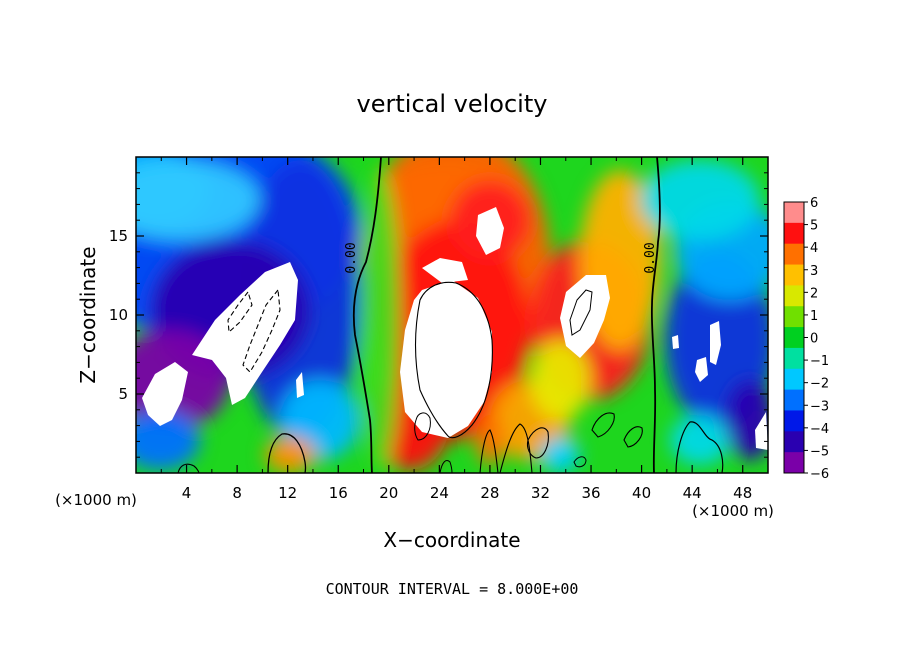 The height and width of the screenshot is (654, 904). Describe the element at coordinates (439, 493) in the screenshot. I see `x-tick-label: 24` at that location.